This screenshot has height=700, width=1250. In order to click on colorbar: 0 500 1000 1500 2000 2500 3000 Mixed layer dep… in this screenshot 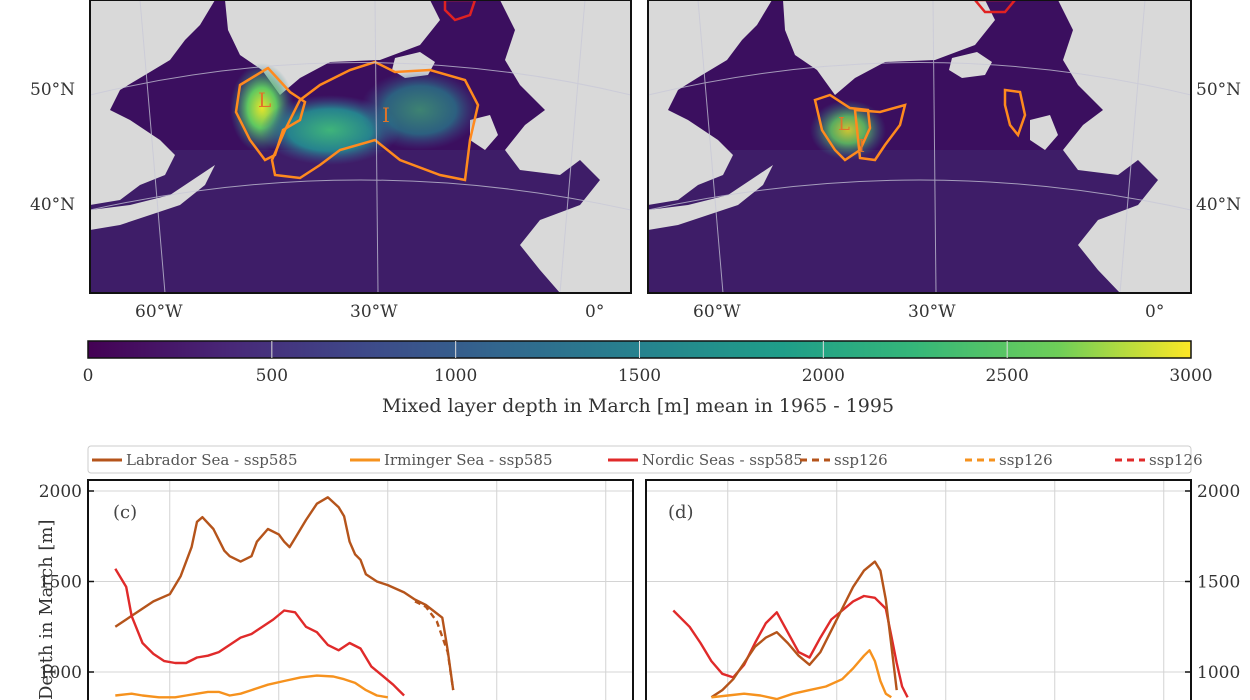, I will do `click(648, 378)`.